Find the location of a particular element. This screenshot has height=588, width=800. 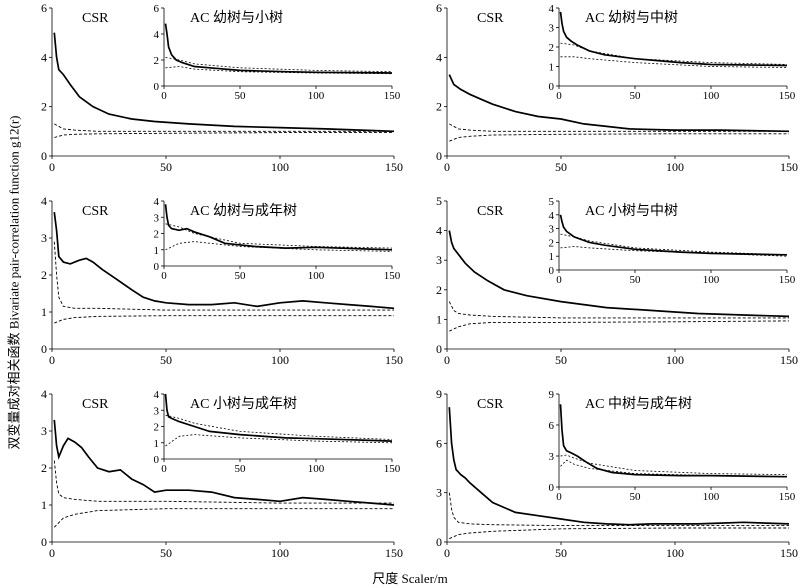

inset-panel: 0 50 100 150 0 2 4 6 AC 幼树与小树 is located at coordinates (271, 52).